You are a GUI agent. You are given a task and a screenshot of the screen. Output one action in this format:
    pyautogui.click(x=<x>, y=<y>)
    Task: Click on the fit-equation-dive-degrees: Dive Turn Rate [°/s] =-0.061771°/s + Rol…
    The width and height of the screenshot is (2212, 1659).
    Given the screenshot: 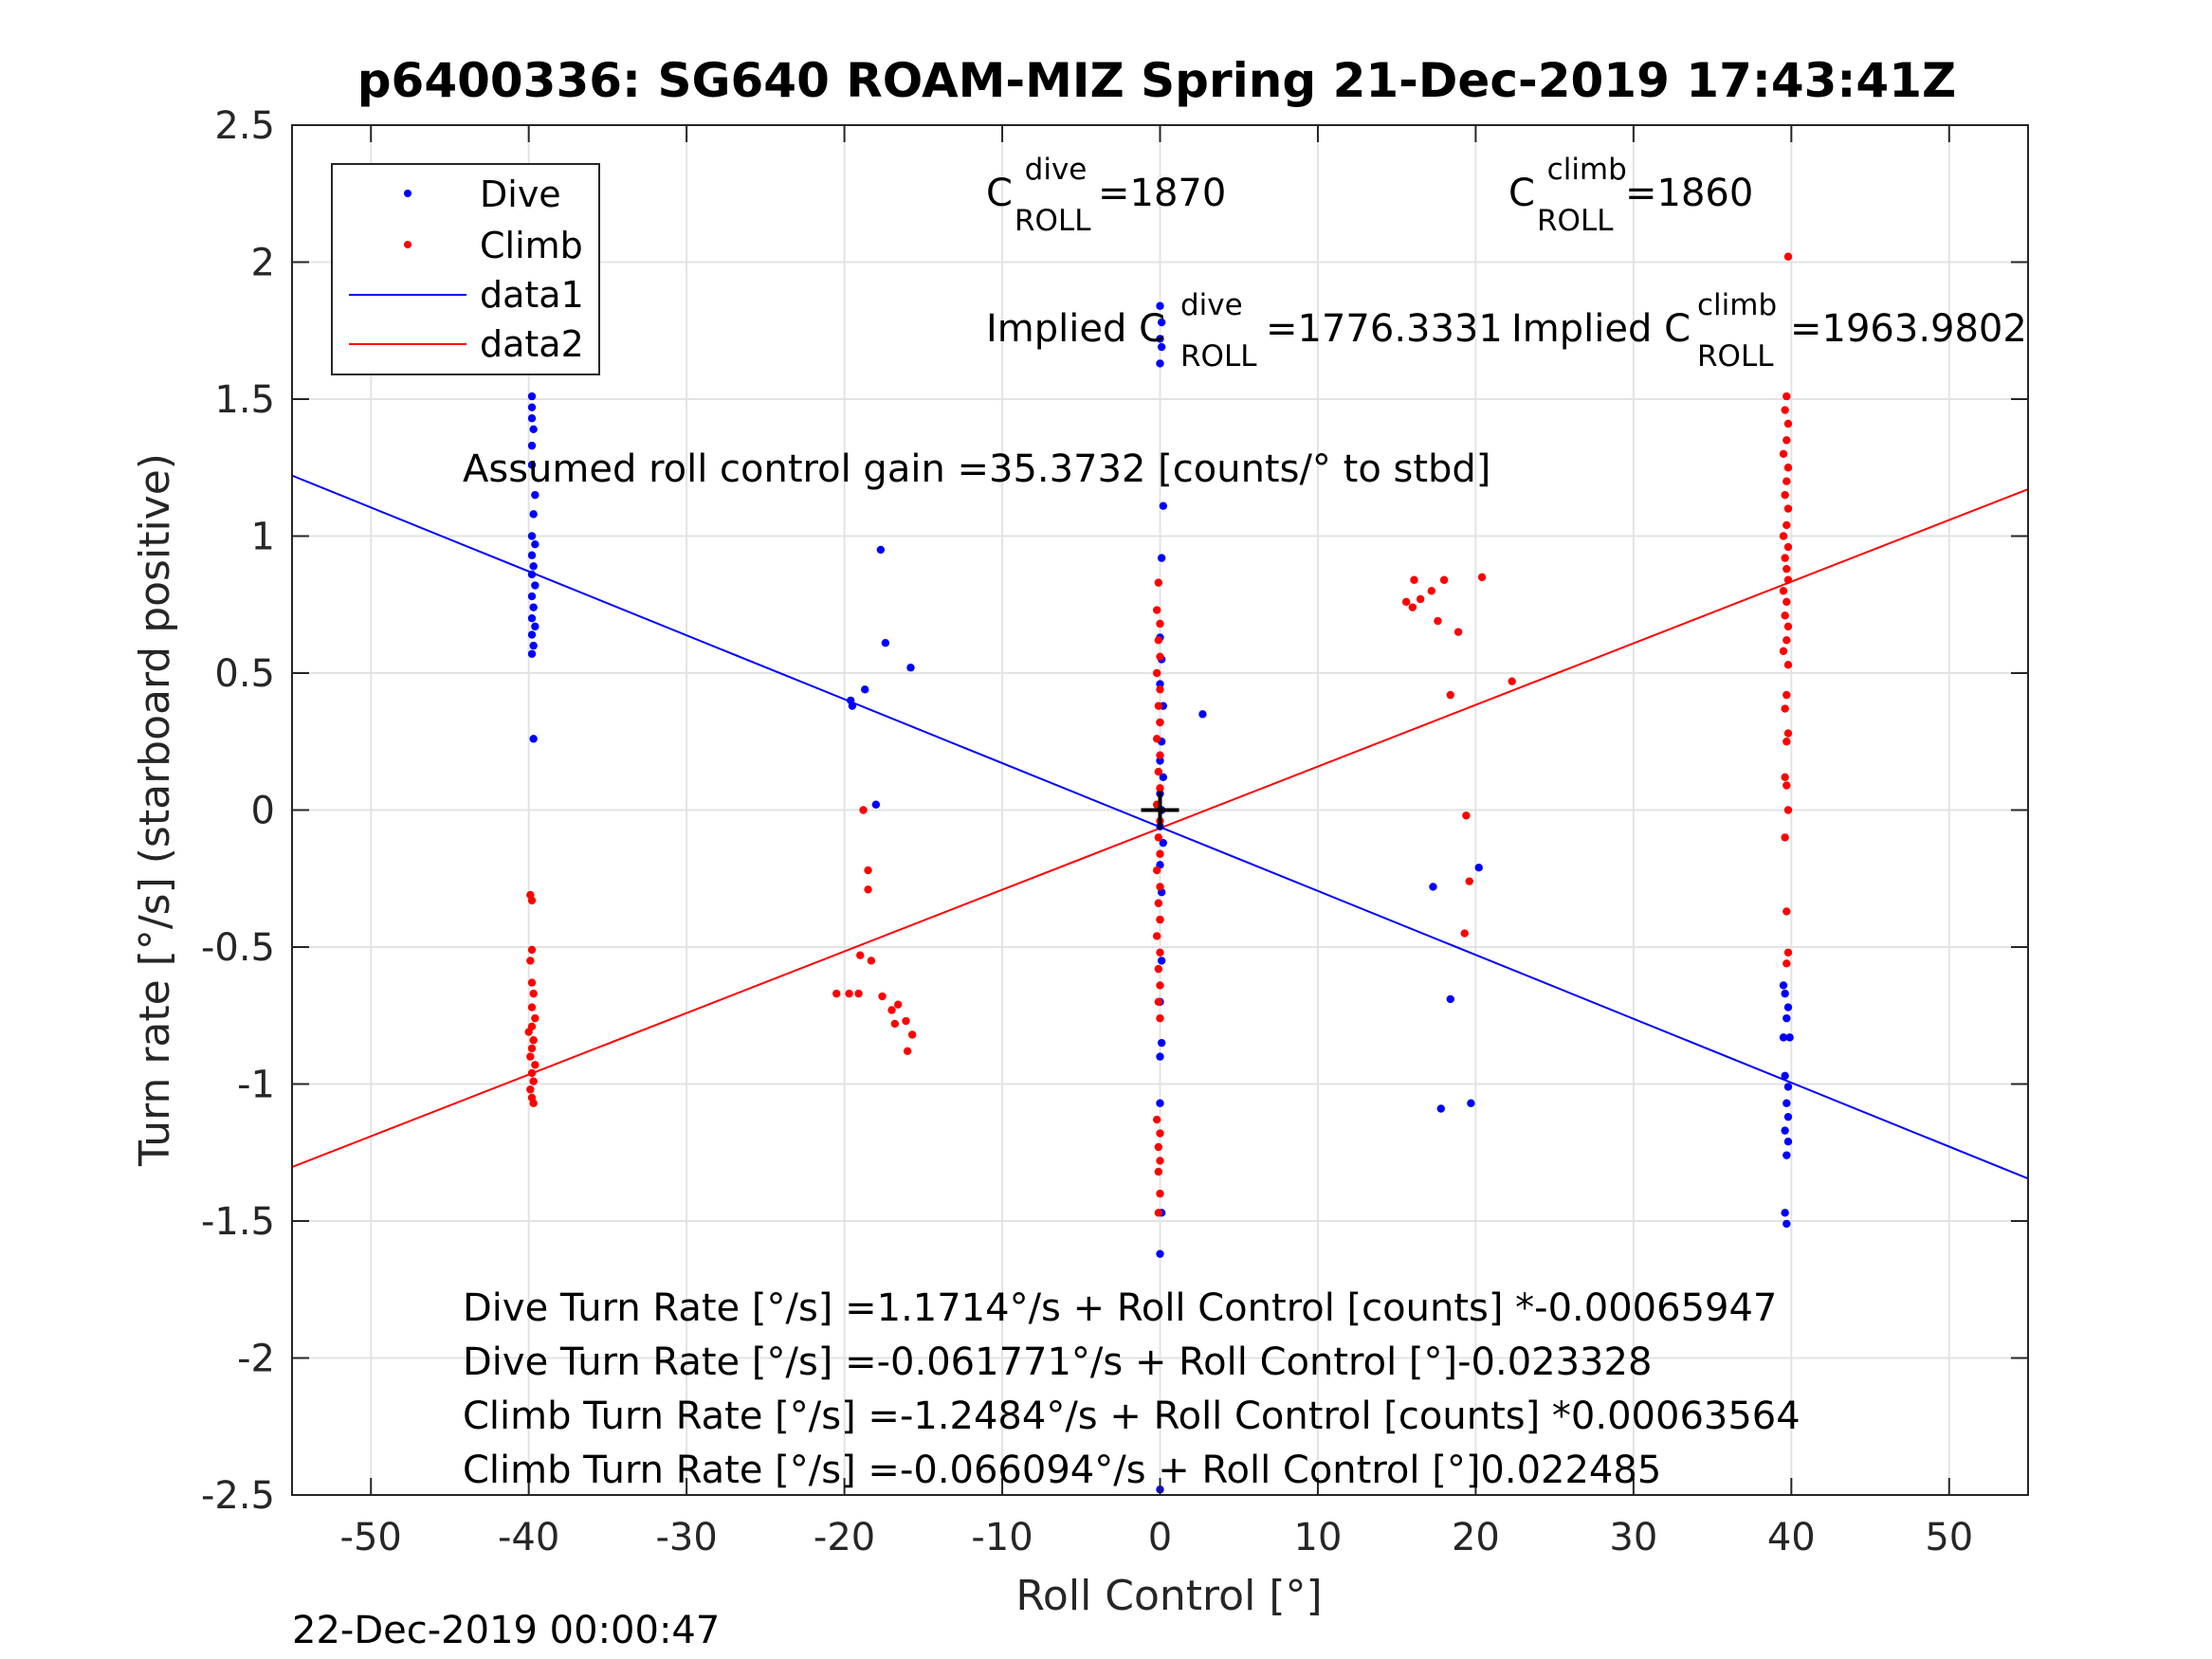 What is the action you would take?
    pyautogui.click(x=1057, y=1362)
    